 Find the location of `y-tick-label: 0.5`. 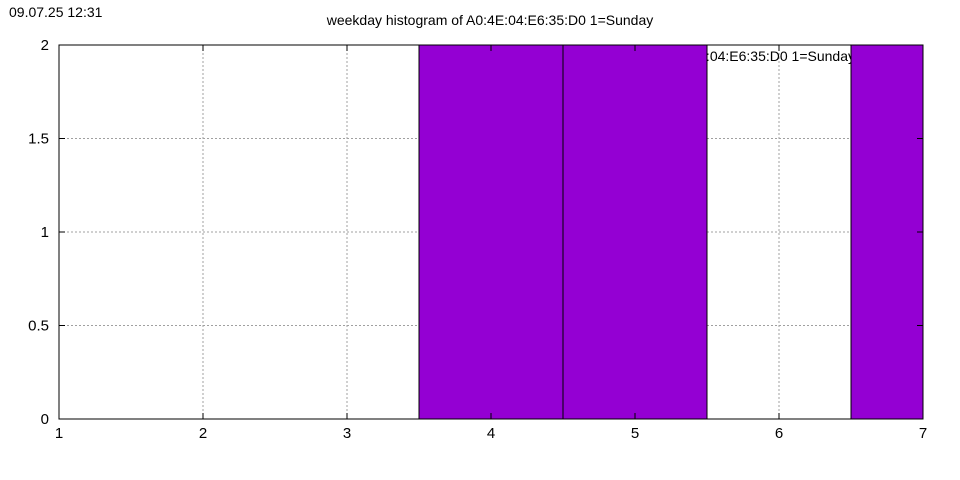

y-tick-label: 0.5 is located at coordinates (38, 326).